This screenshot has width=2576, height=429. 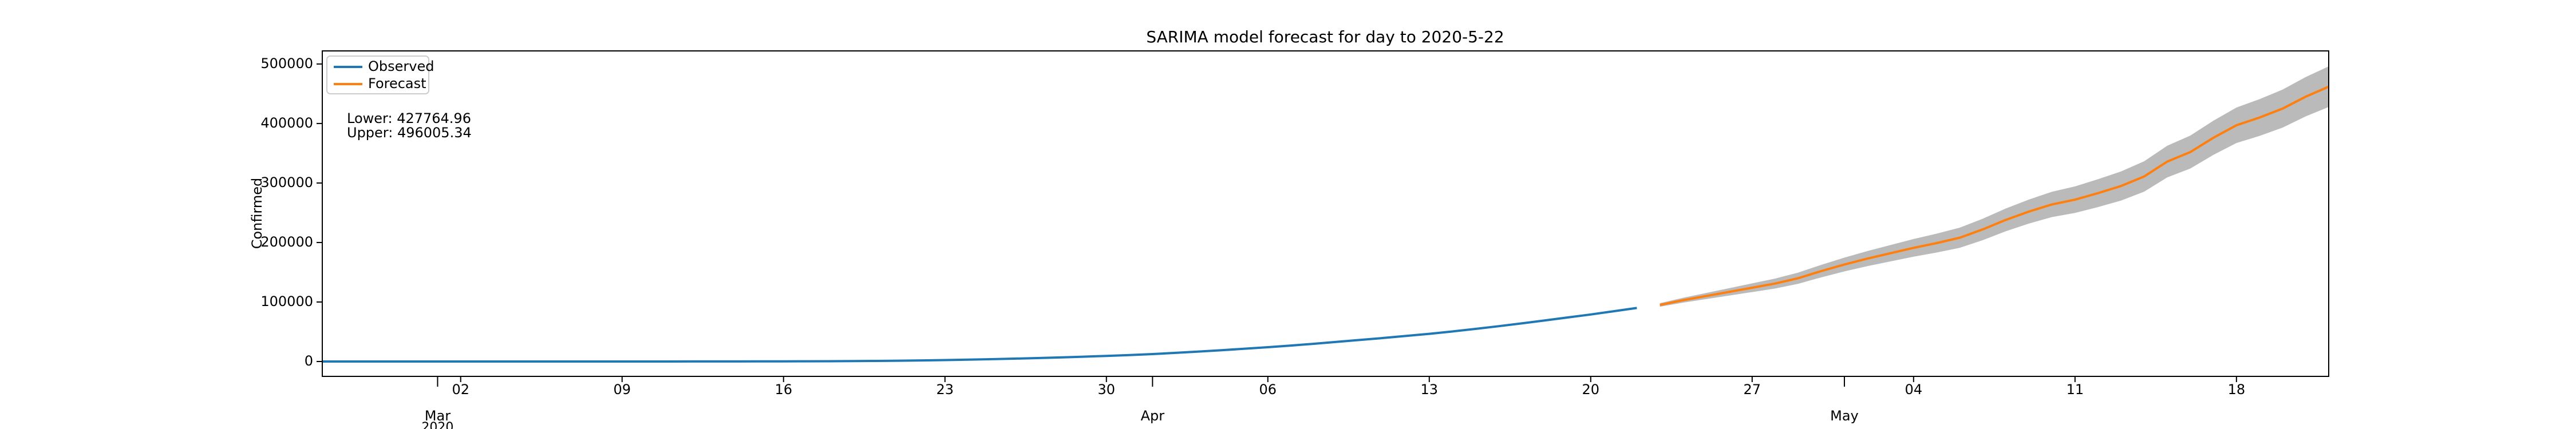 I want to click on annotation: Lower: 427764.96, so click(x=409, y=118).